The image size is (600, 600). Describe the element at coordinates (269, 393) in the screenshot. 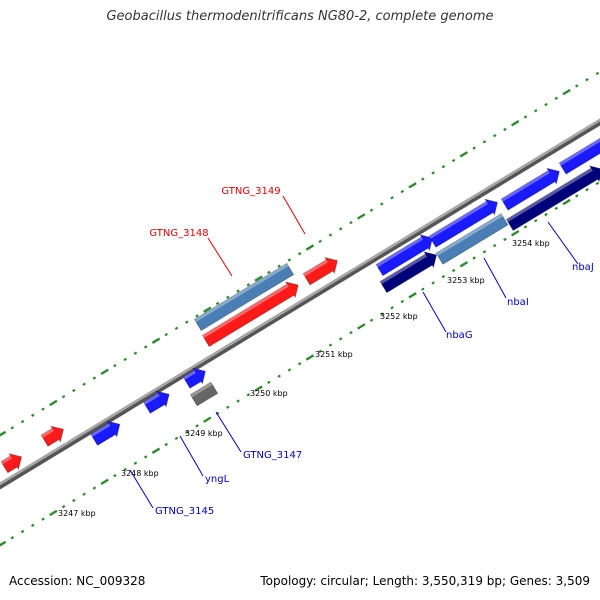

I see `tick-label: 3250 kbp` at that location.